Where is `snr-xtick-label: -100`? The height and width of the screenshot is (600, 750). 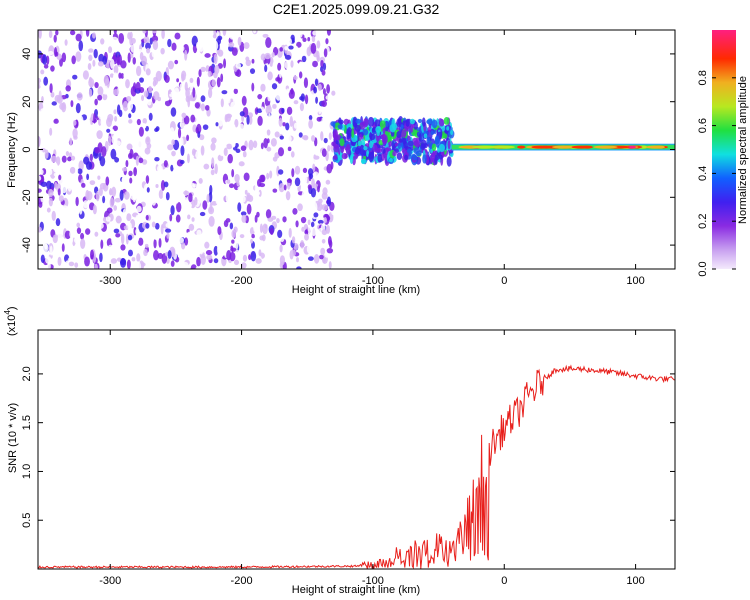
snr-xtick-label: -100 is located at coordinates (373, 581).